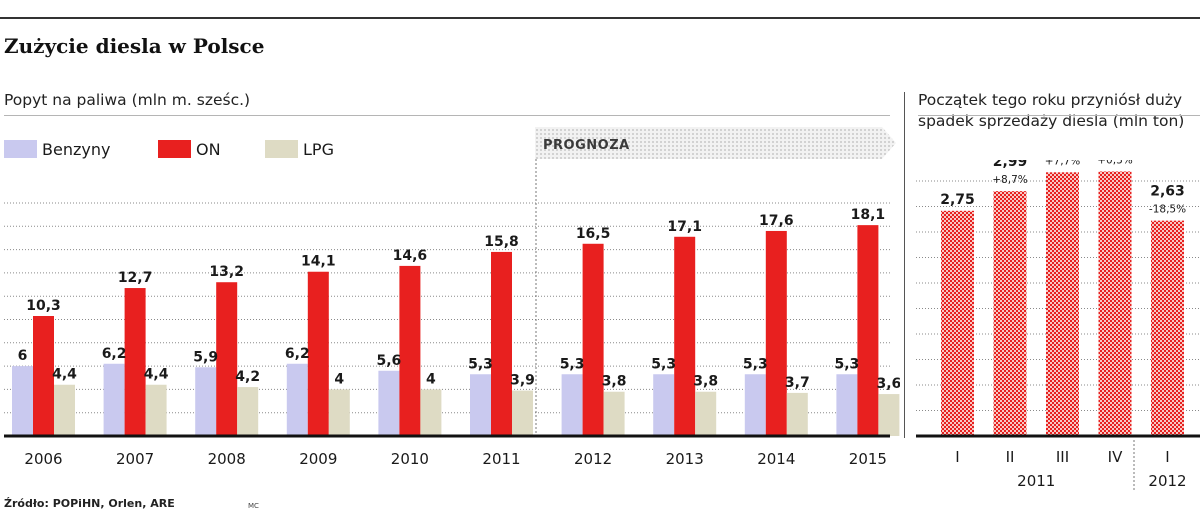 The width and height of the screenshot is (1200, 510). Describe the element at coordinates (522, 381) in the screenshot. I see `value-label-lpg-2011: 3,9` at that location.